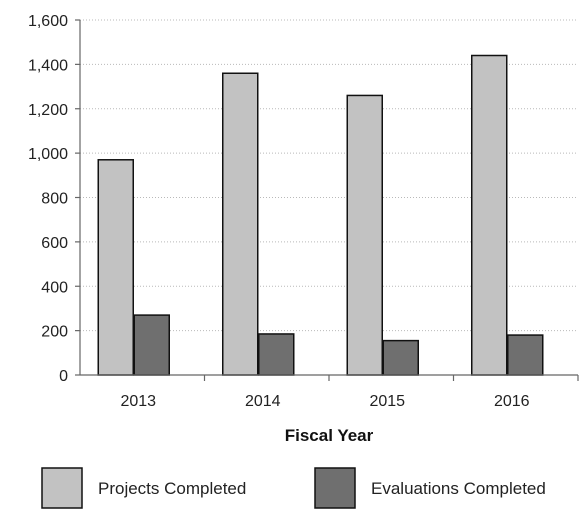  What do you see at coordinates (48, 110) in the screenshot?
I see `y-tick-label: 1,200` at bounding box center [48, 110].